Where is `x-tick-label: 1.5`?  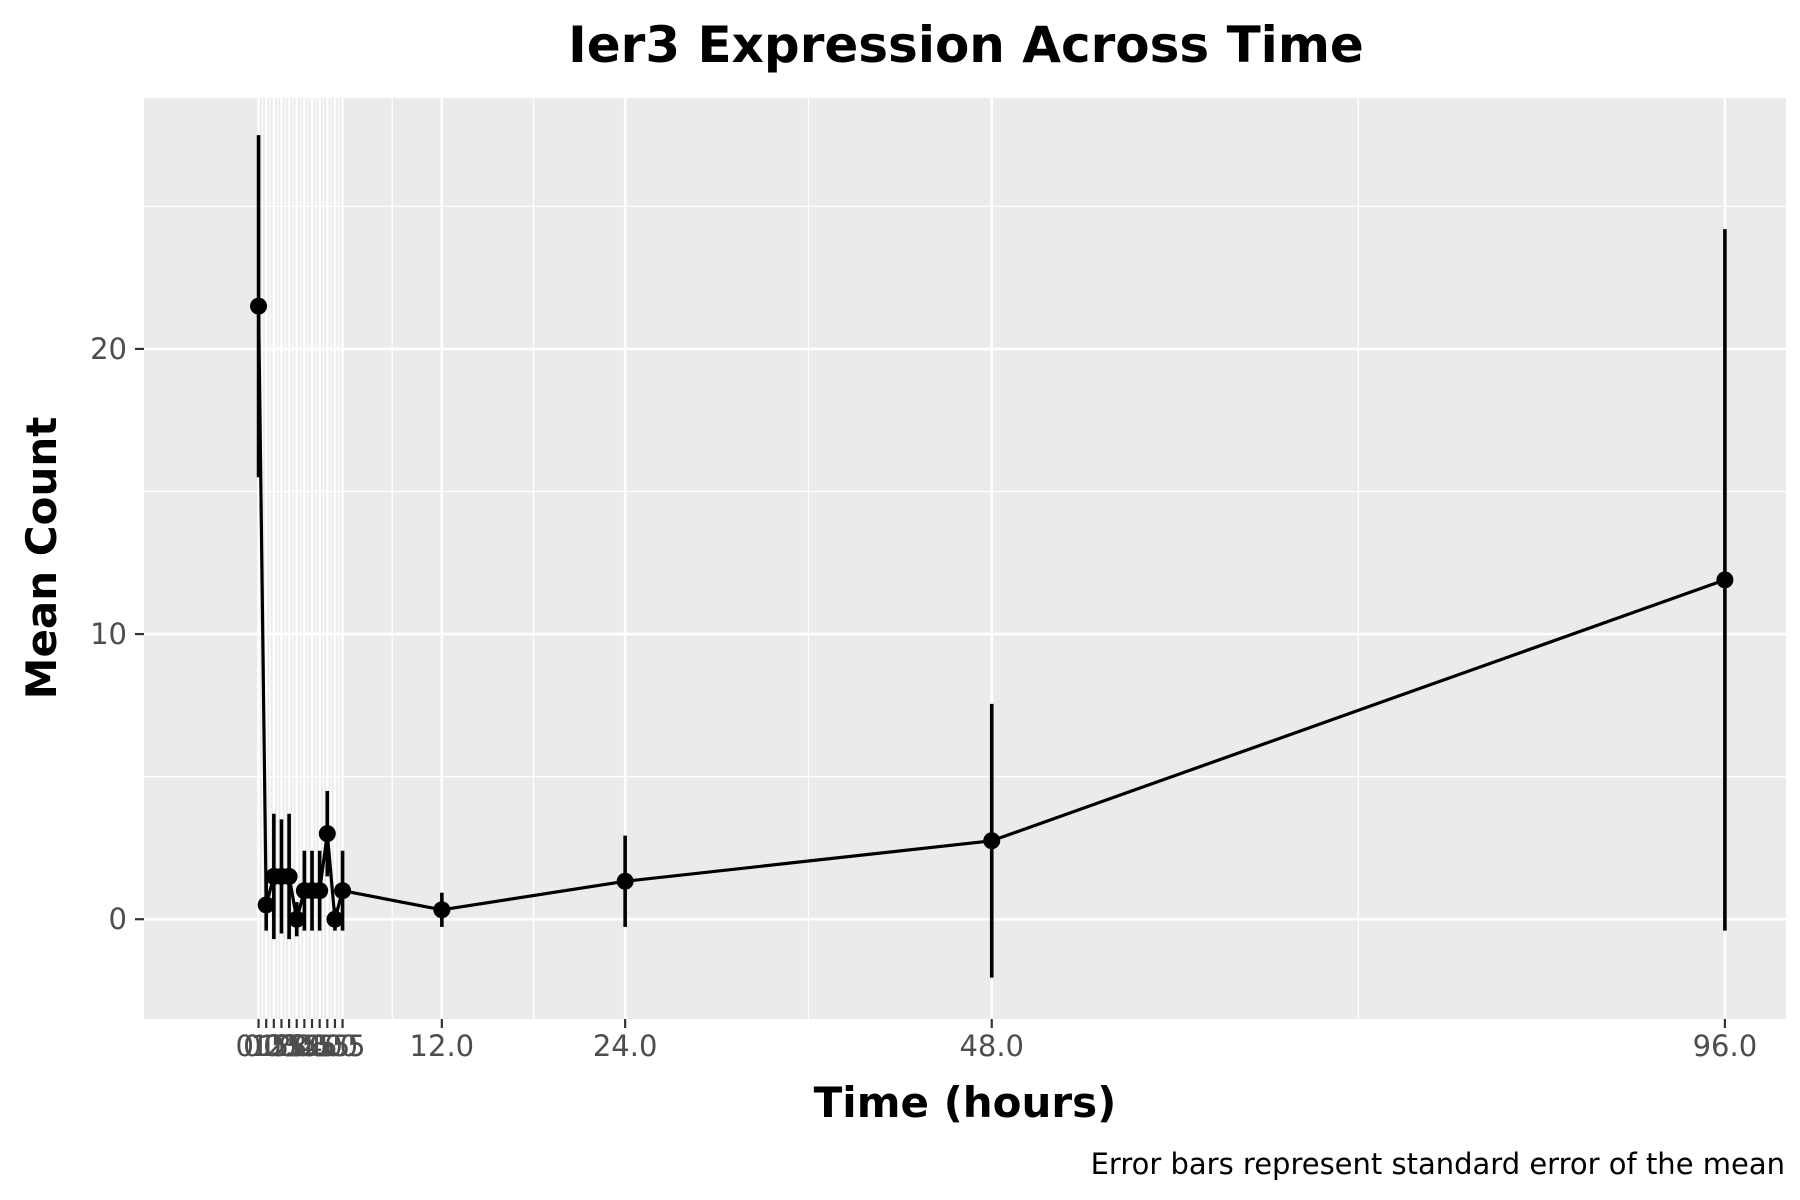
x-tick-label: 1.5 is located at coordinates (281, 1046).